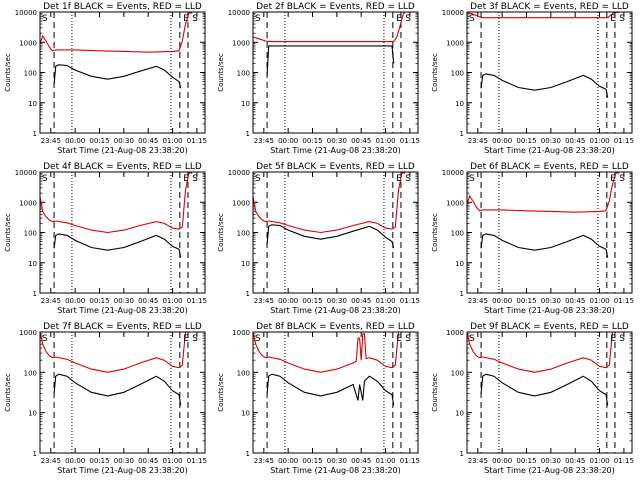 This screenshot has width=640, height=480. I want to click on chart-title: Det 6f BLACK = Events, RED = LLD, so click(549, 167).